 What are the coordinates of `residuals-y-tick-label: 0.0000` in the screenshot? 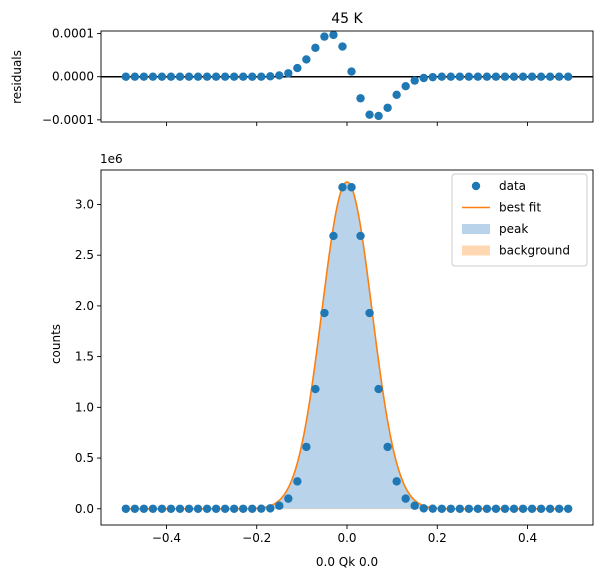 It's located at (73, 77).